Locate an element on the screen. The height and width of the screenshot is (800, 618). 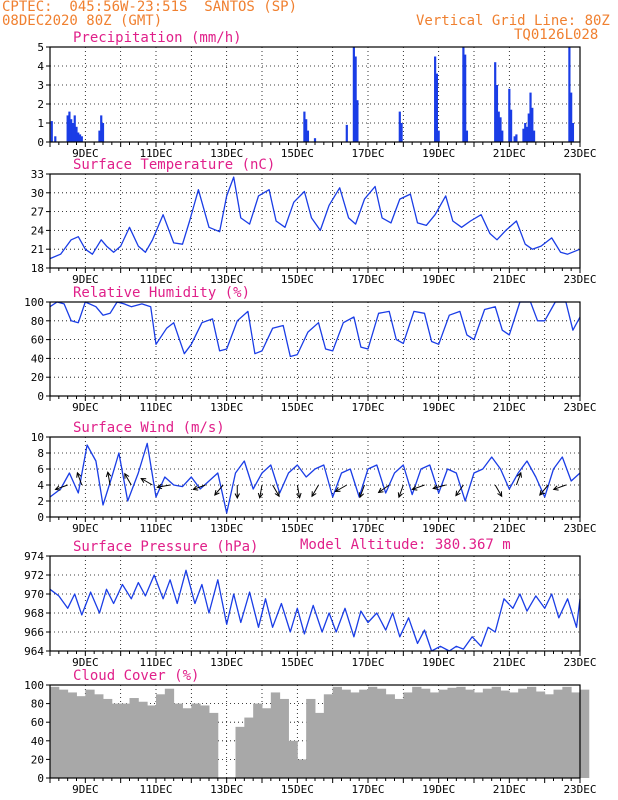
precipitation-ytick-label: 1 is located at coordinates (40, 123).